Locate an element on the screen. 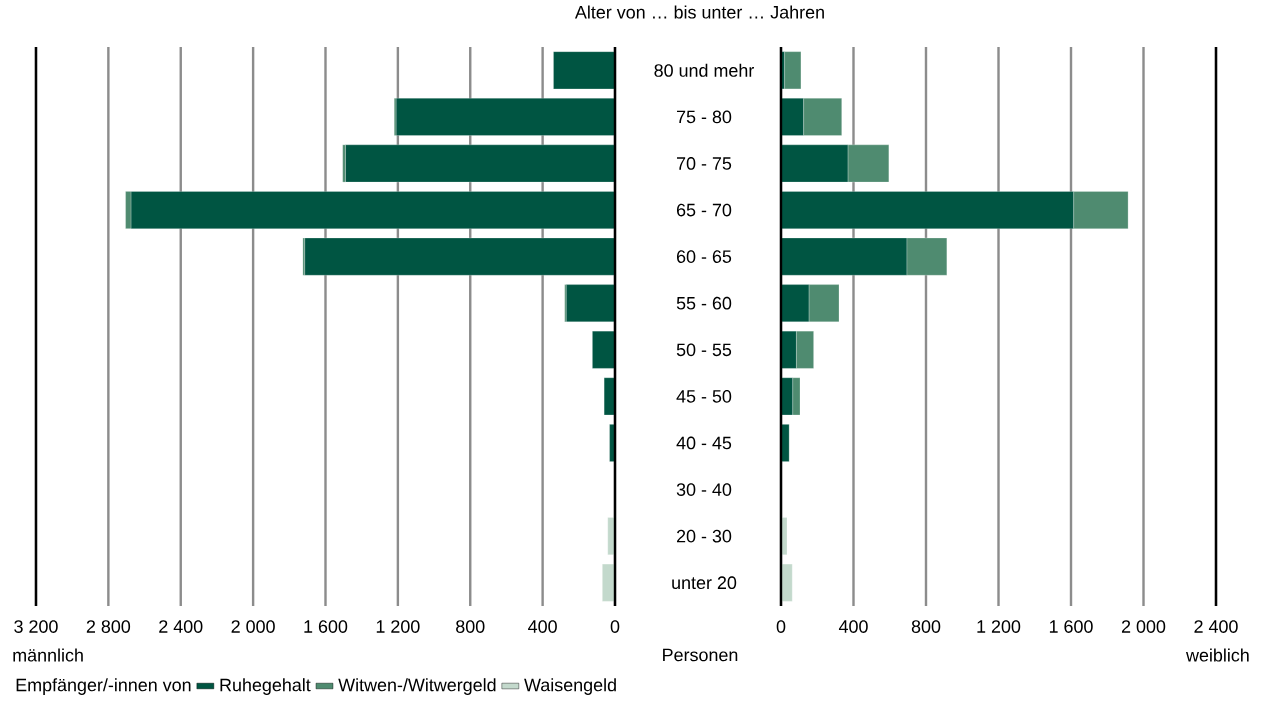 This screenshot has height=702, width=1262. y-tick-label: 80 und mehr is located at coordinates (704, 70).